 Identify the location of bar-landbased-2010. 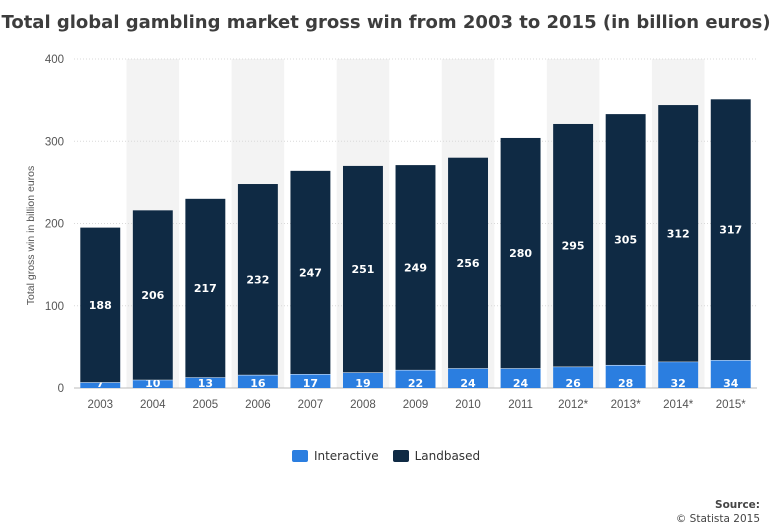
(468, 263).